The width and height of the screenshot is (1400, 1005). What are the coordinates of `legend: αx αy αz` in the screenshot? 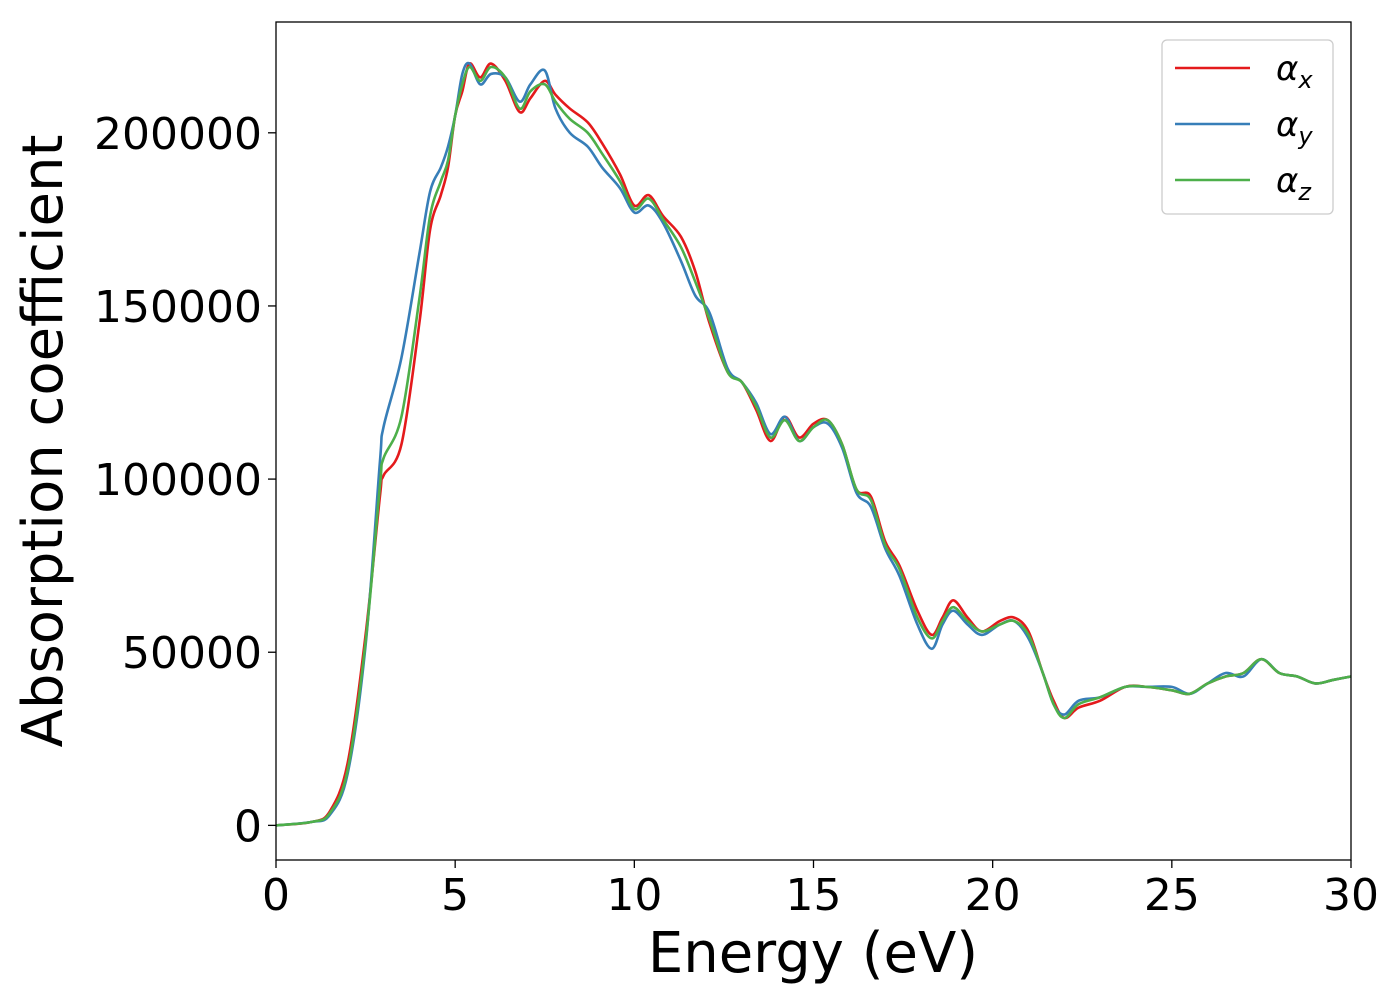 It's located at (1247, 127).